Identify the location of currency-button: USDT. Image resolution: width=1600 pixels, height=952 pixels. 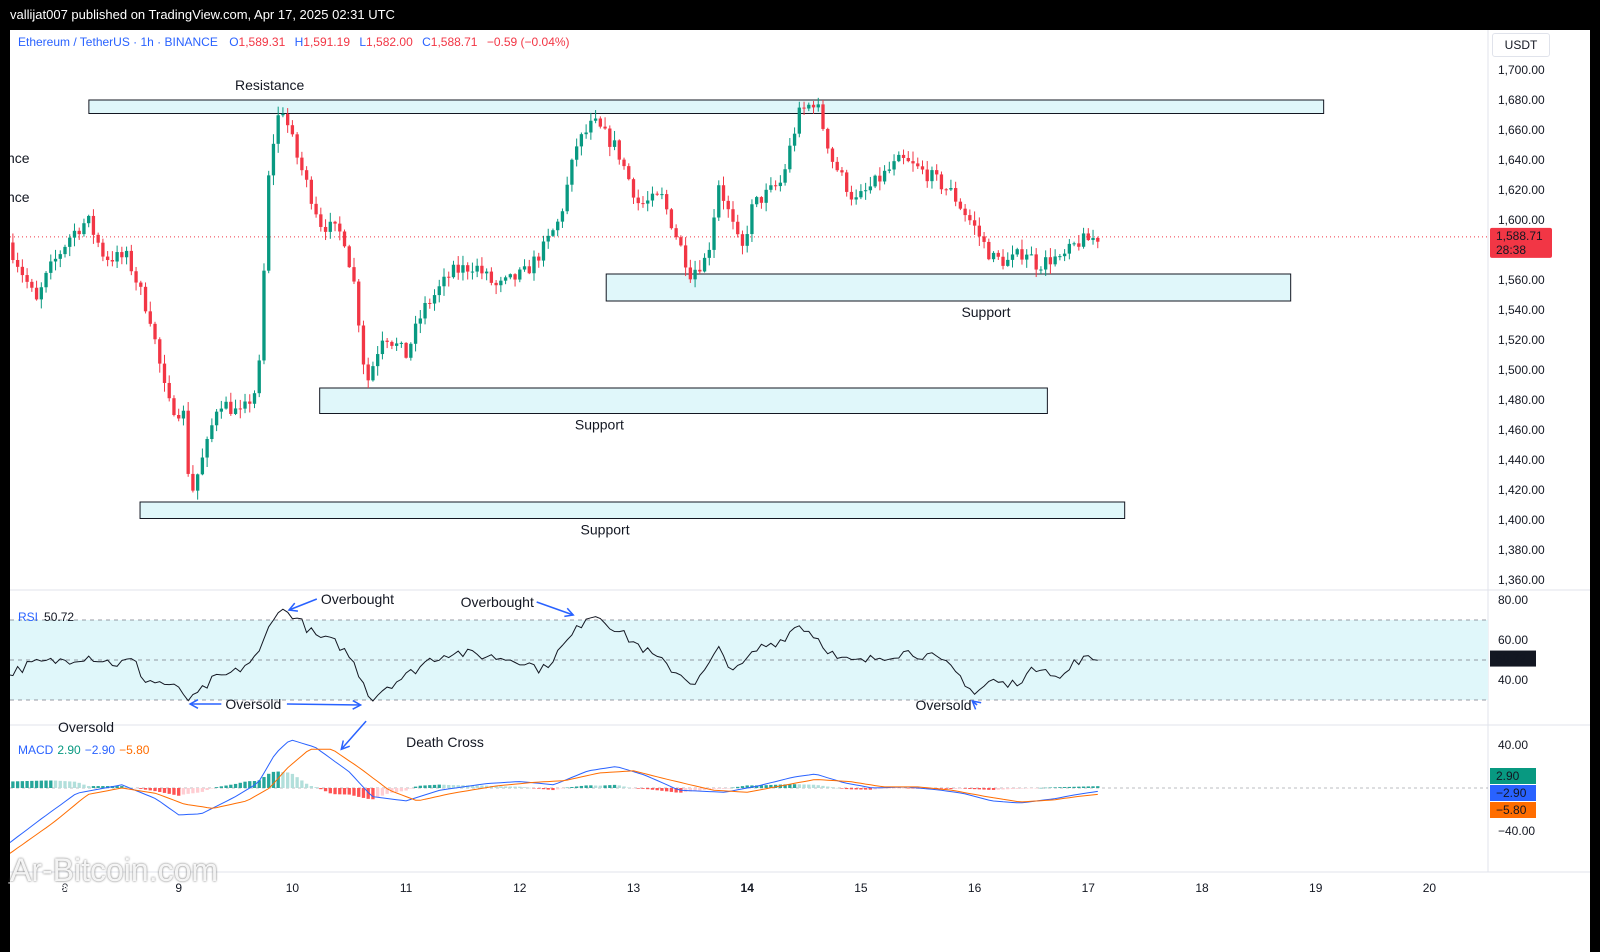
(1521, 45).